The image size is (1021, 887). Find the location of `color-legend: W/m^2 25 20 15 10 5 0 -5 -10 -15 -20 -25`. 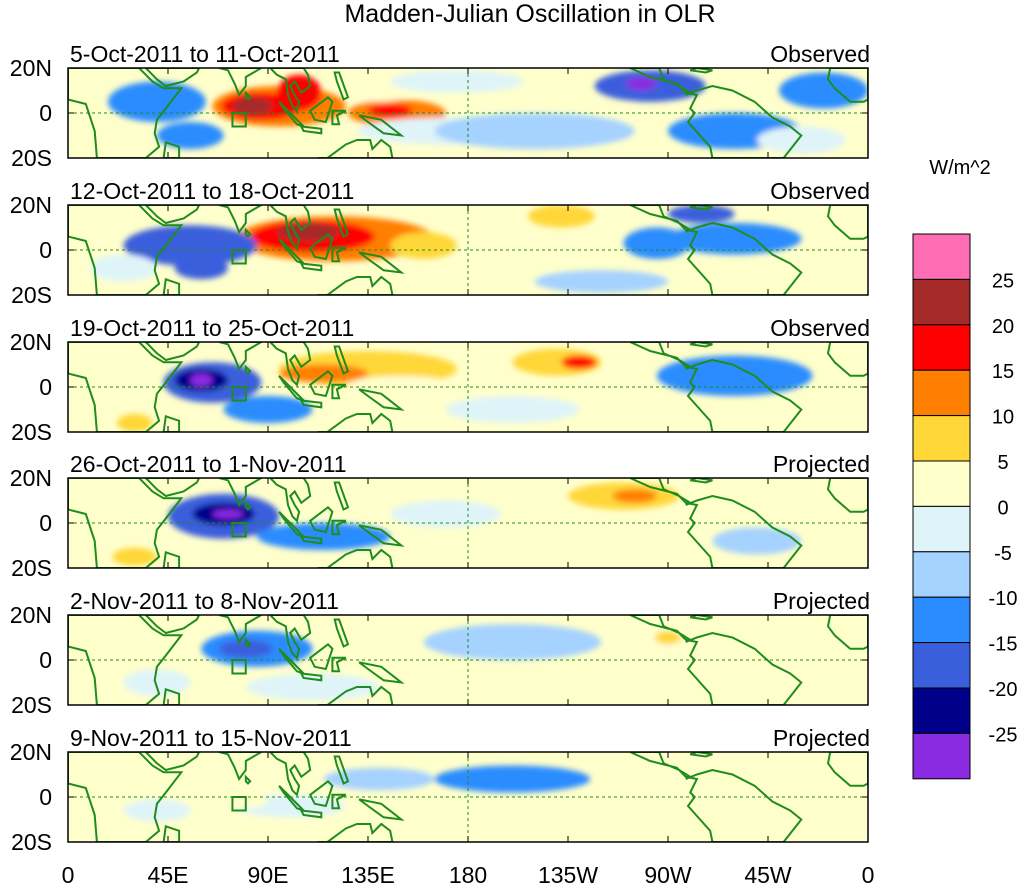

color-legend: W/m^2 25 20 15 10 5 0 -5 -10 -15 -20 -25 is located at coordinates (965, 468).